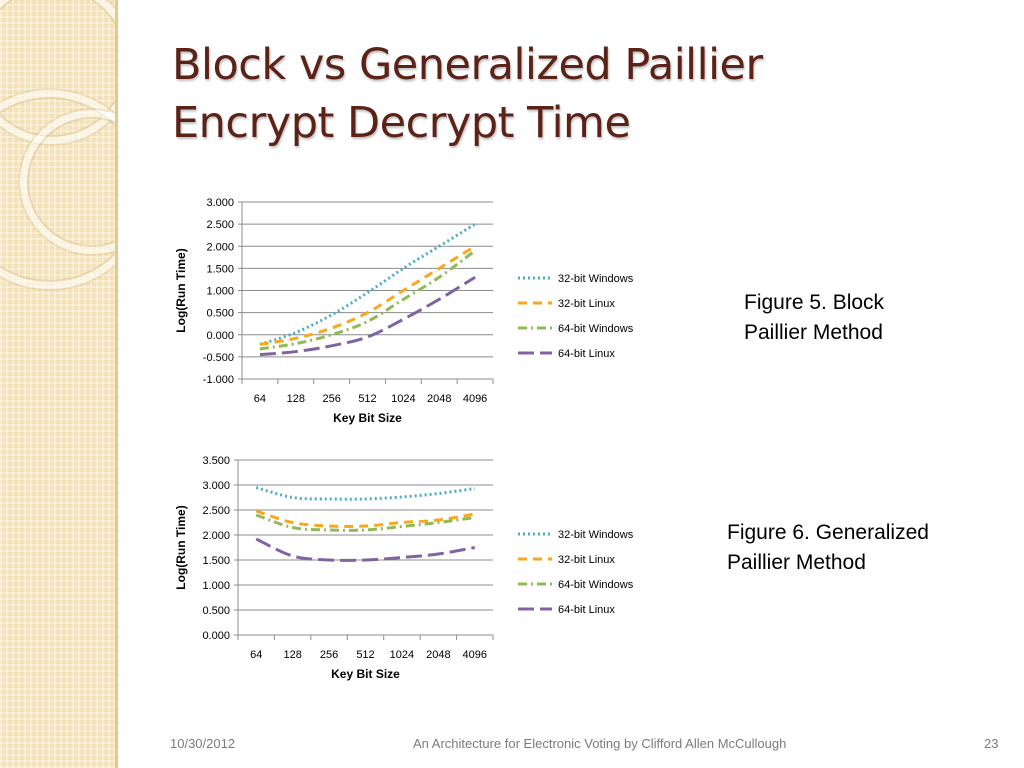 The height and width of the screenshot is (768, 1024). Describe the element at coordinates (828, 548) in the screenshot. I see `figure-6-caption: Figure 6. Generalized Paillier Method` at that location.